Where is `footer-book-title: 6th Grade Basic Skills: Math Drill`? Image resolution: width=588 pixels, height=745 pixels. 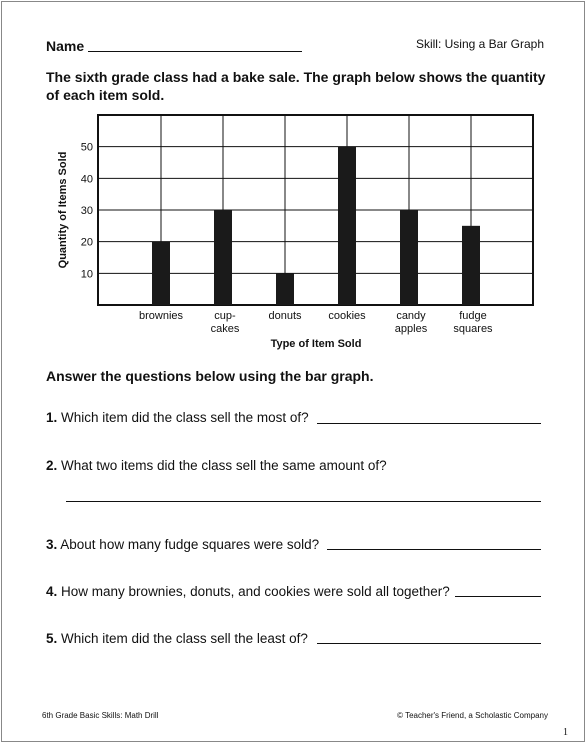 footer-book-title: 6th Grade Basic Skills: Math Drill is located at coordinates (100, 715).